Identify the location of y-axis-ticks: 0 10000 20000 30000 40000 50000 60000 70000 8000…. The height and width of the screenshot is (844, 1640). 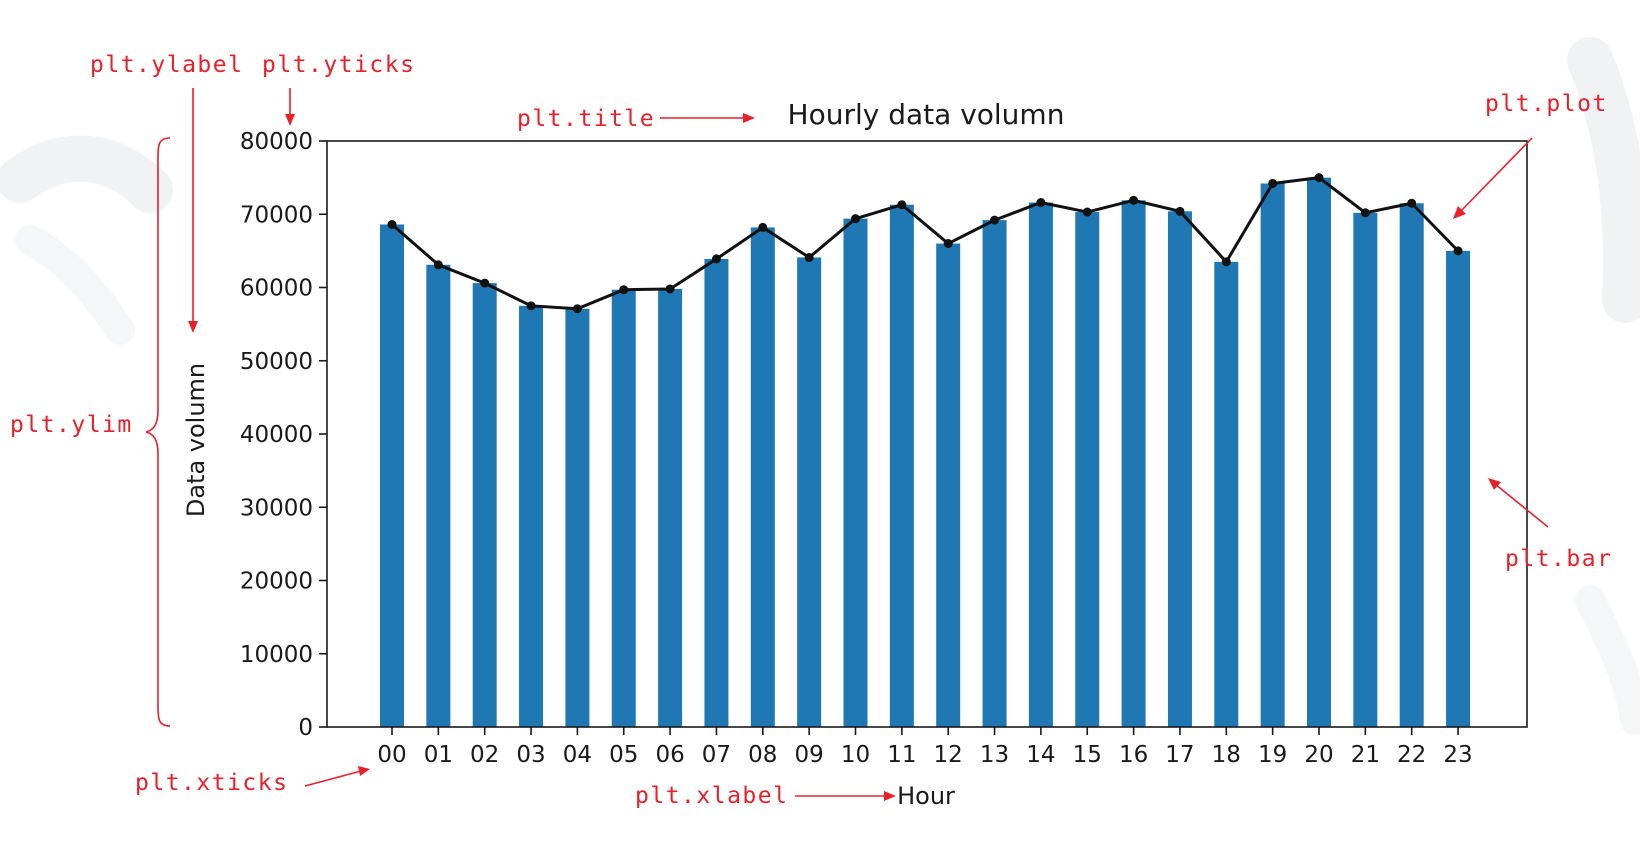
(283, 435).